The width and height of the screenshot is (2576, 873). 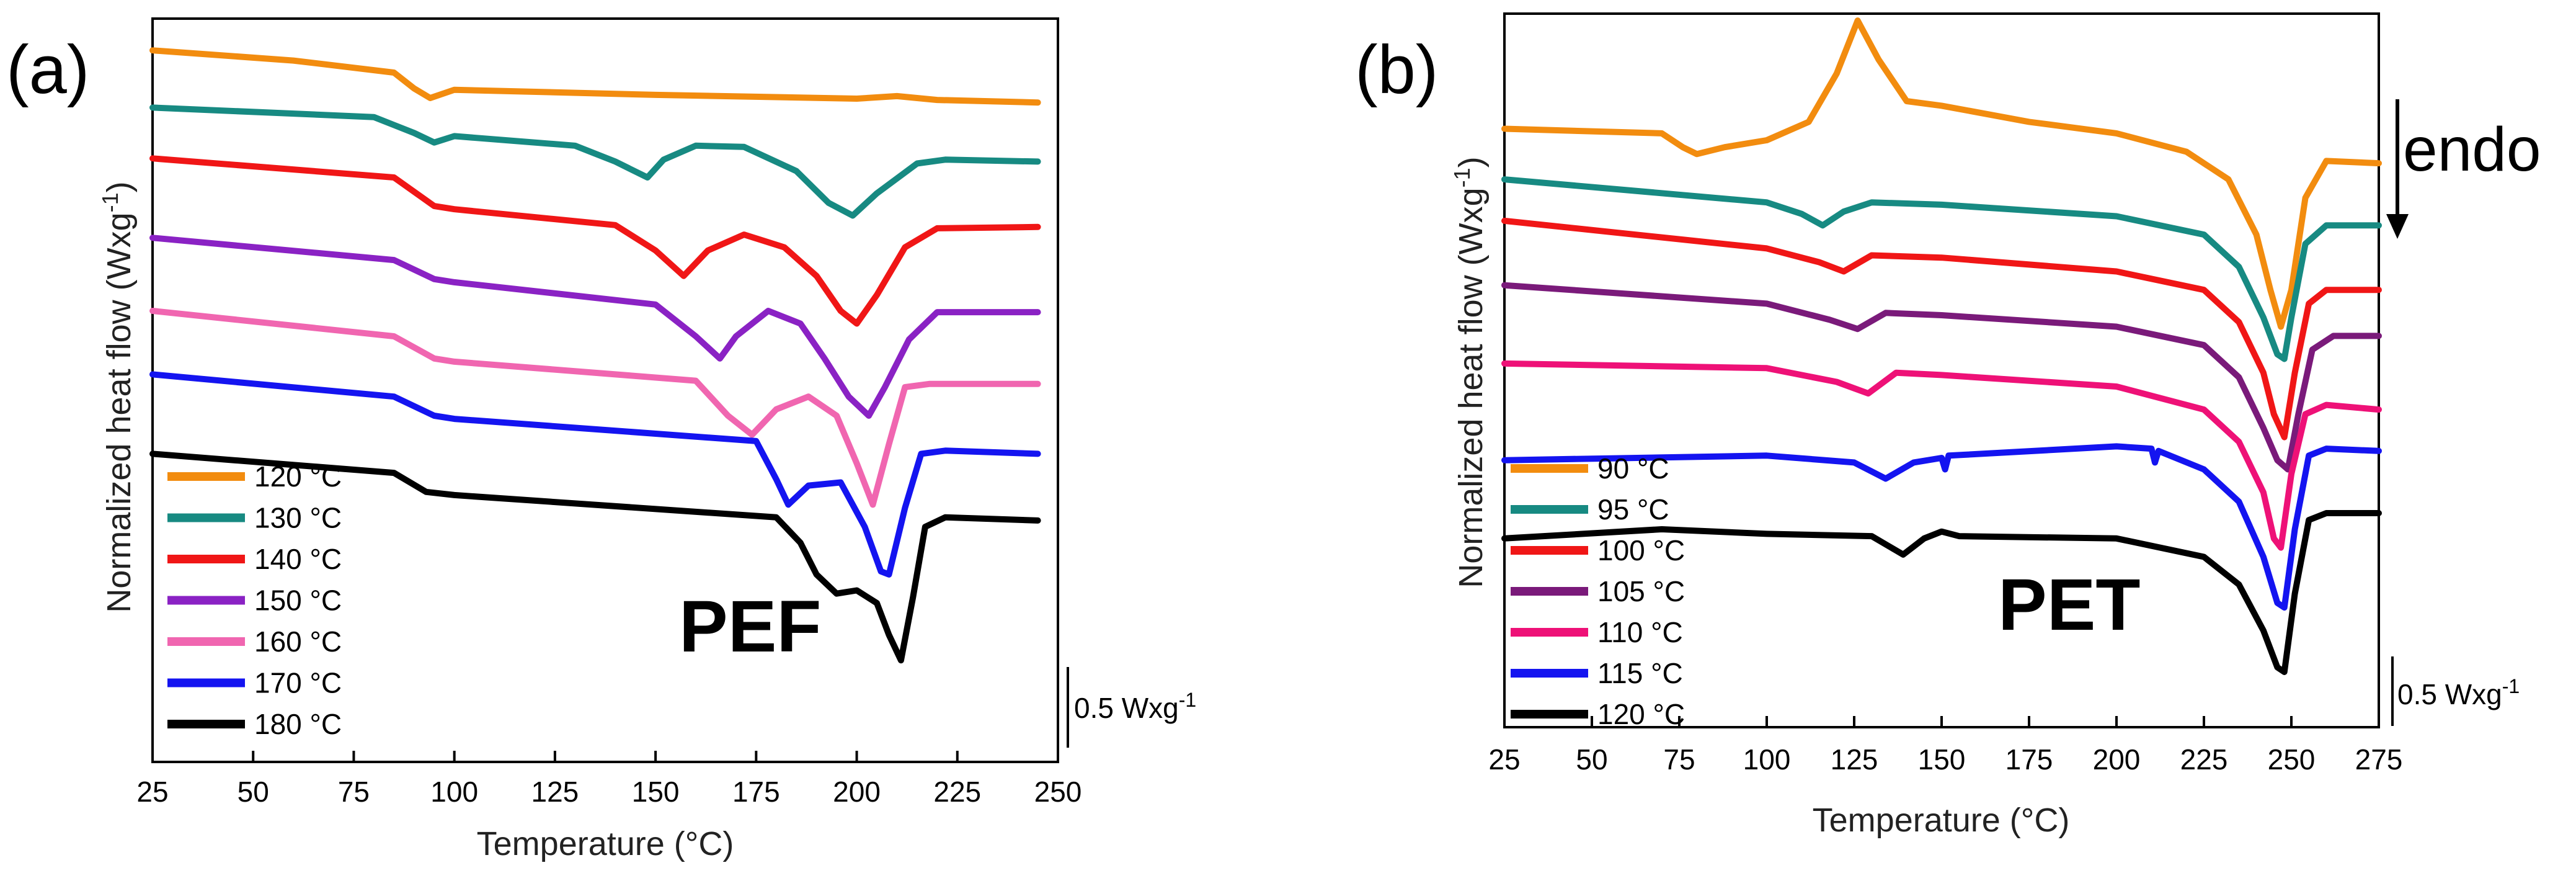 I want to click on panel-a-ylabel-end: ), so click(x=119, y=186).